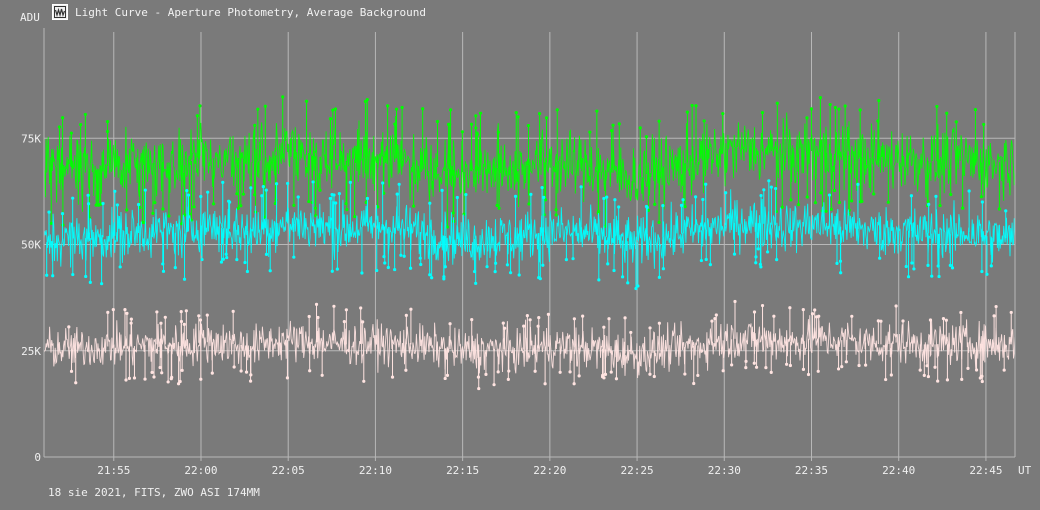 This screenshot has width=1040, height=510. What do you see at coordinates (811, 470) in the screenshot?
I see `x-tick-label: 22:35` at bounding box center [811, 470].